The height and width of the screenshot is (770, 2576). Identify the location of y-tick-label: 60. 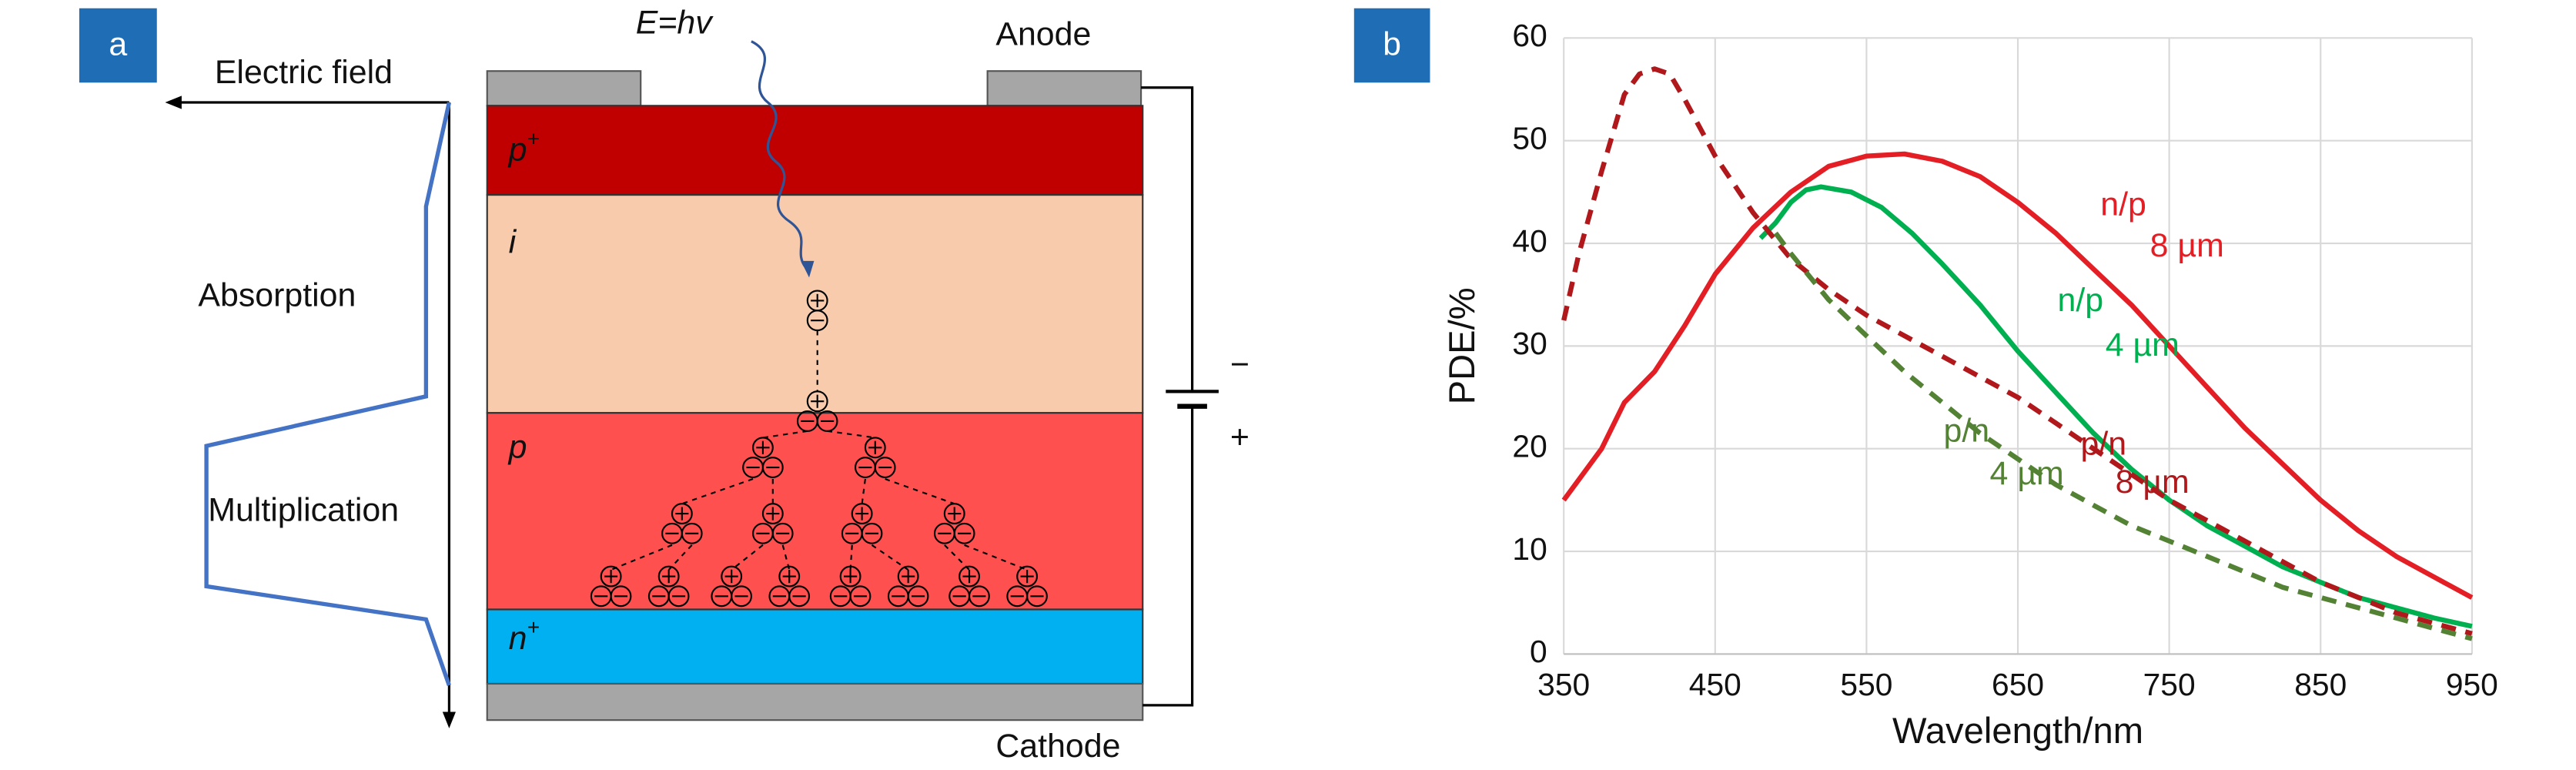
(1530, 35).